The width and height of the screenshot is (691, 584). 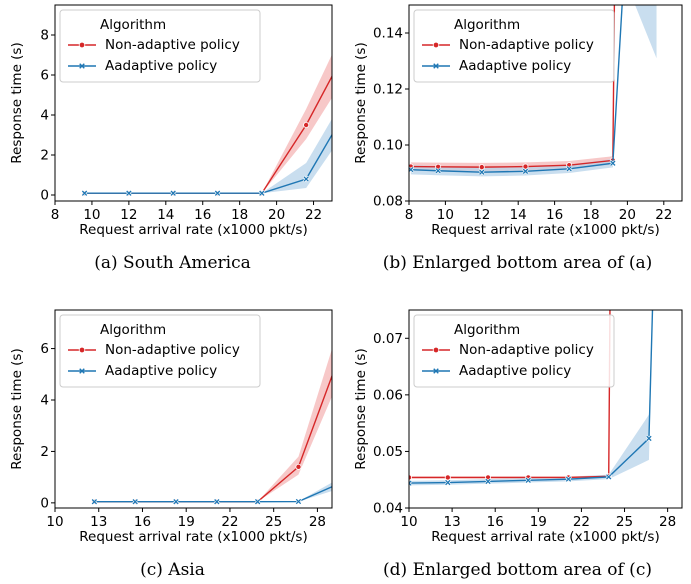 What do you see at coordinates (44, 349) in the screenshot?
I see `y-tick-label: 6` at bounding box center [44, 349].